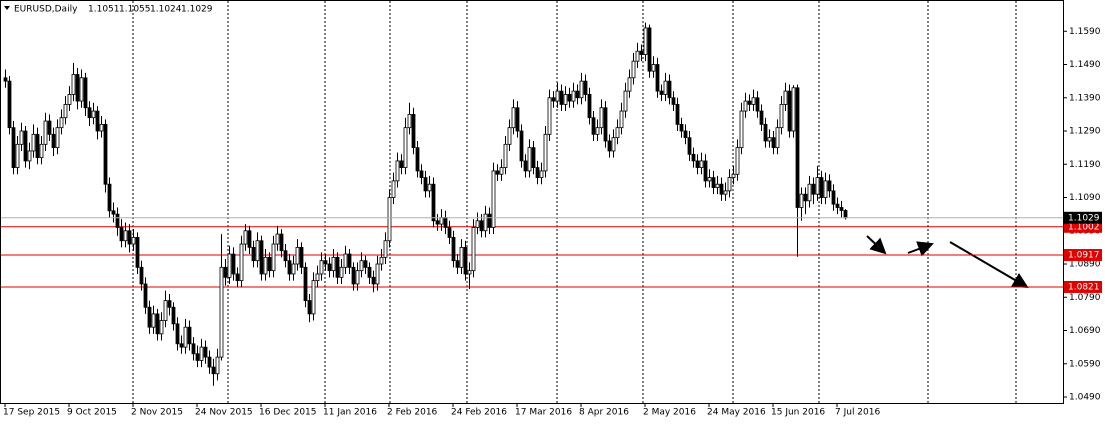  What do you see at coordinates (1084, 287) in the screenshot?
I see `level-label: 1.0821` at bounding box center [1084, 287].